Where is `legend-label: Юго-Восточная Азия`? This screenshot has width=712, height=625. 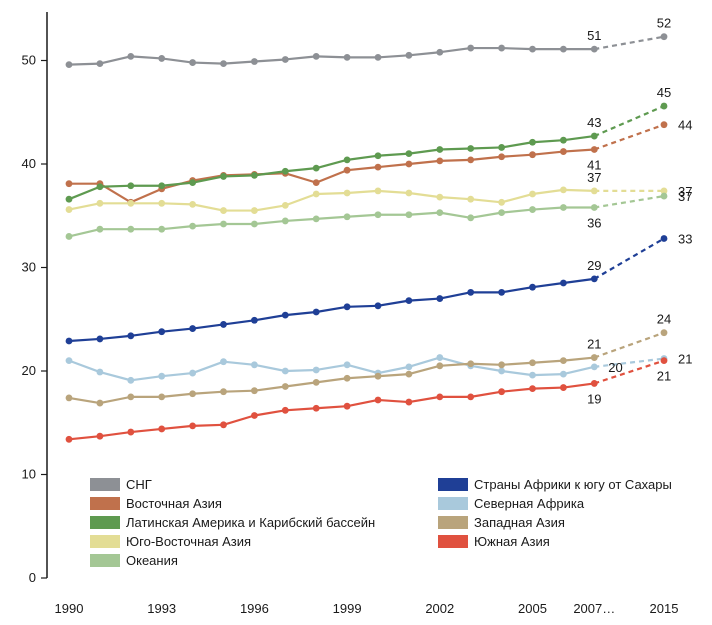 legend-label: Юго-Восточная Азия is located at coordinates (188, 541).